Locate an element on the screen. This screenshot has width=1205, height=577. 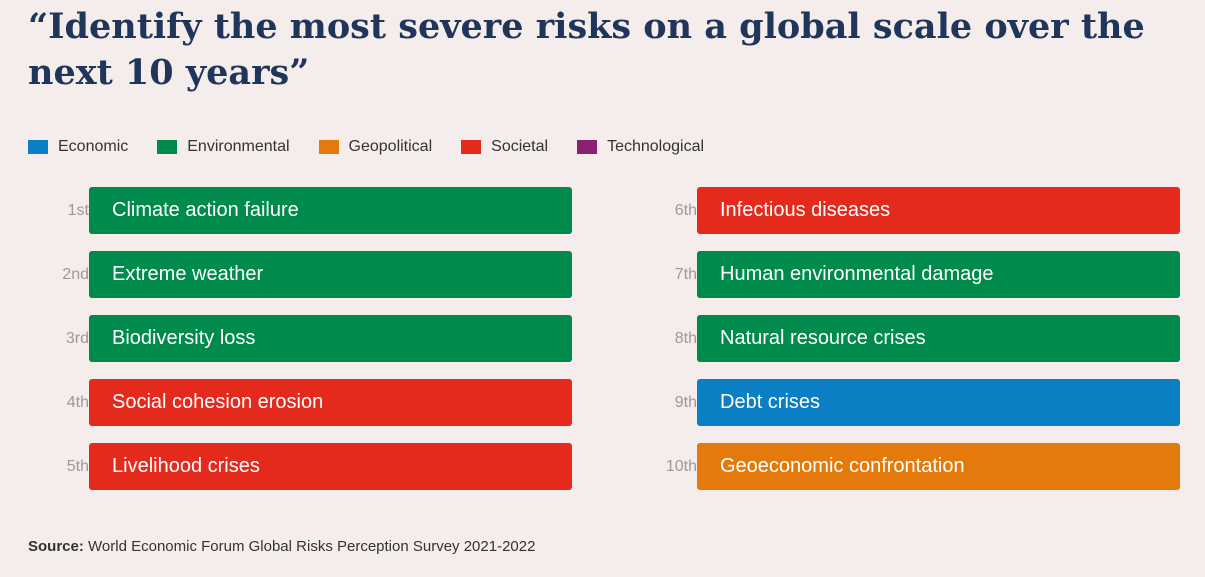
rank-text: 4th is located at coordinates (77, 402).